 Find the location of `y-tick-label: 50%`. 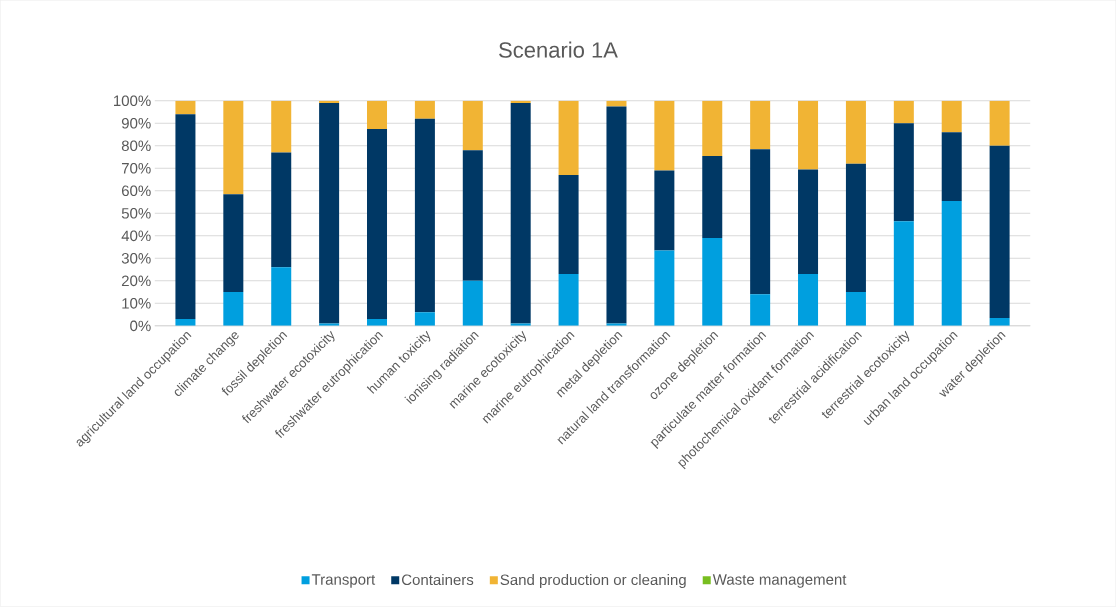

y-tick-label: 50% is located at coordinates (136, 213).